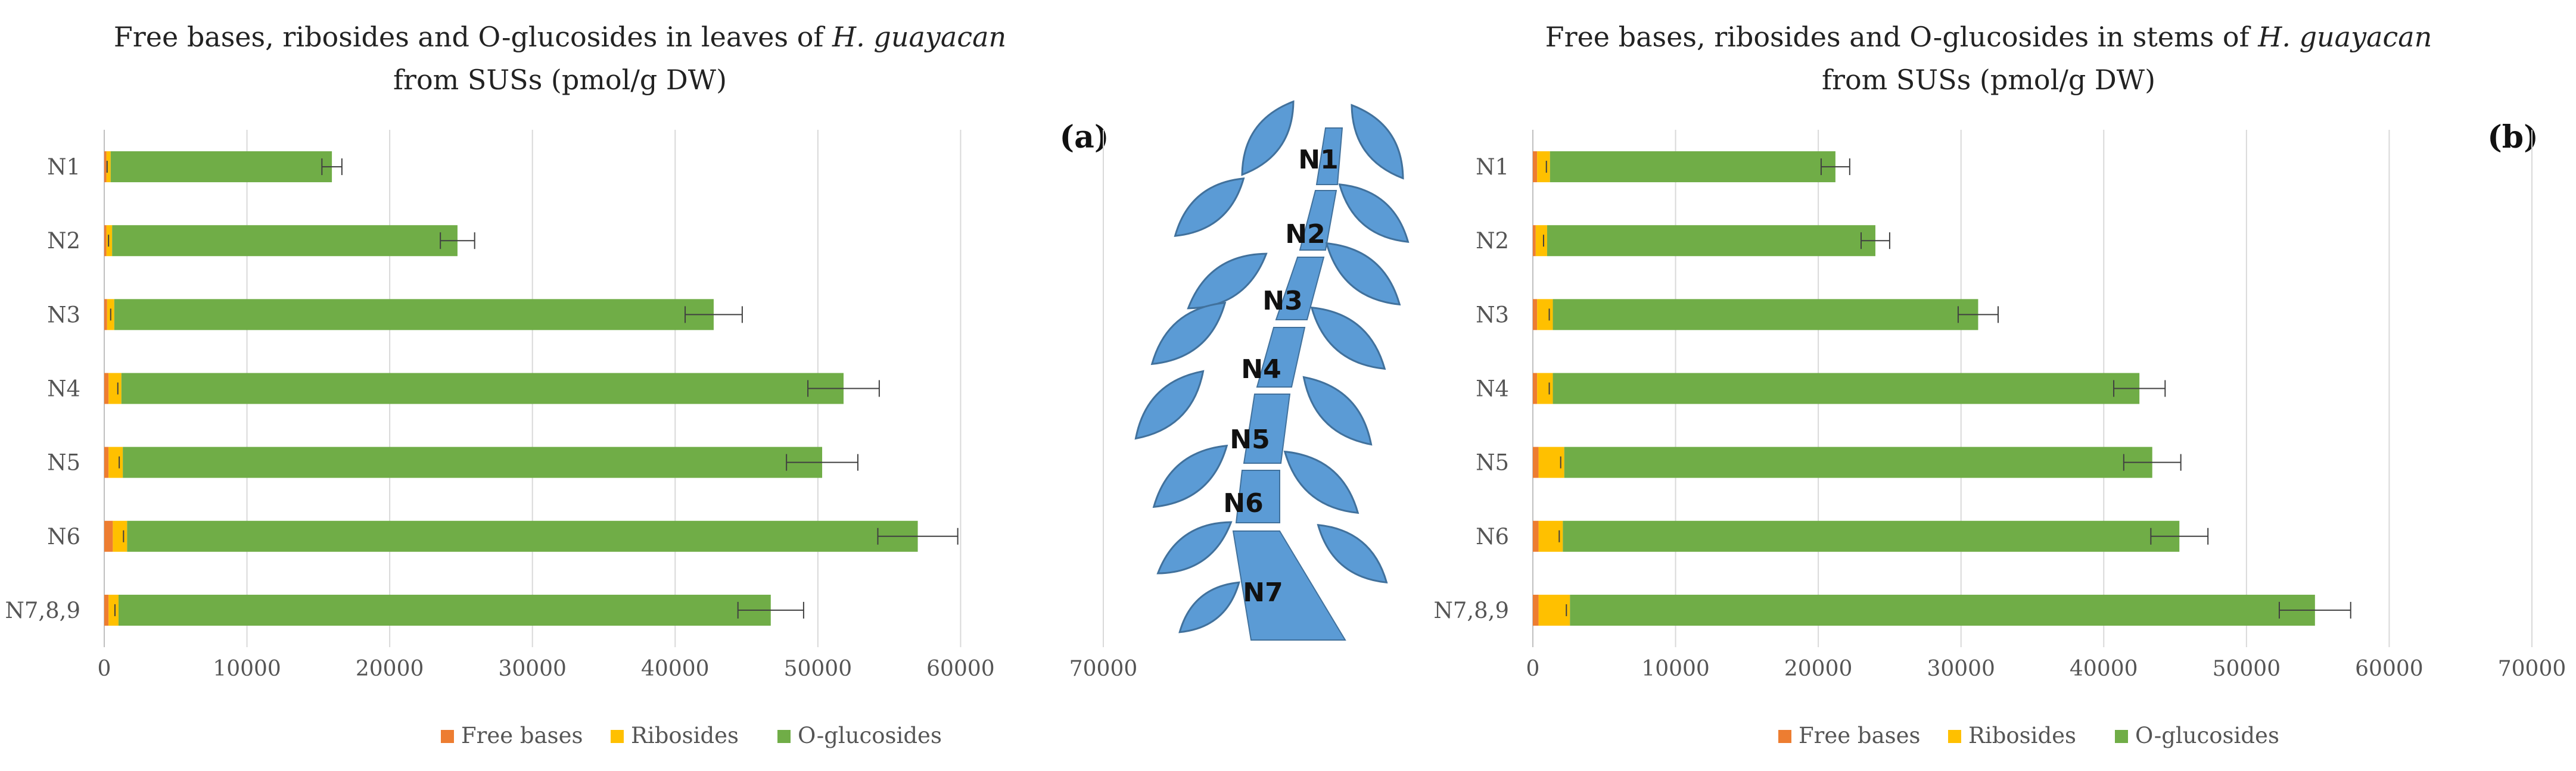 This screenshot has width=2576, height=771. Describe the element at coordinates (42, 610) in the screenshot. I see `chart-a-category-label: N7,8,9` at that location.